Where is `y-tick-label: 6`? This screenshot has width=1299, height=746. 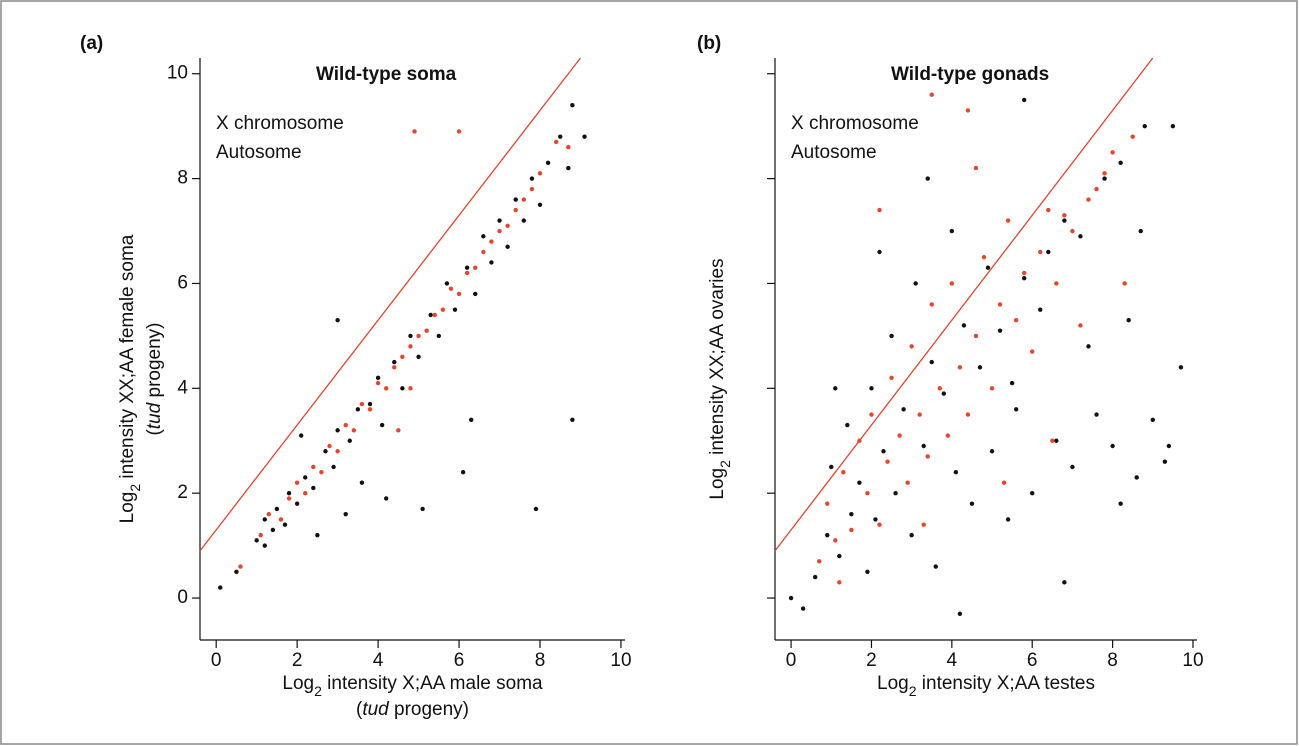 y-tick-label: 6 is located at coordinates (182, 282).